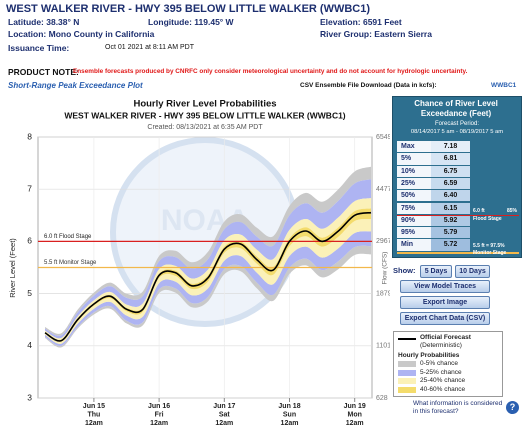 The image size is (524, 425). What do you see at coordinates (289, 414) in the screenshot?
I see `x-tick-label: Sun` at bounding box center [289, 414].